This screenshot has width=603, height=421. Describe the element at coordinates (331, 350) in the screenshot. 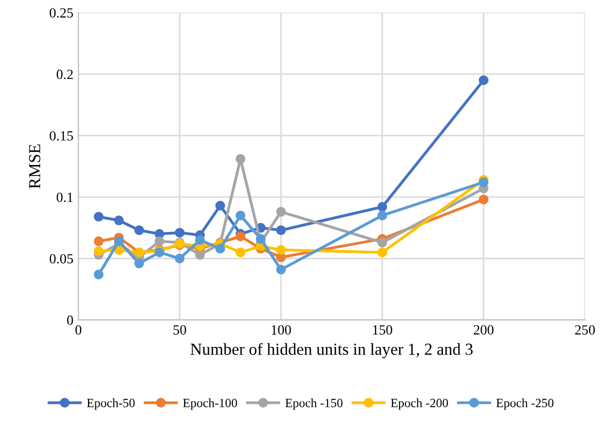

I see `x-axis-title: Number of hidden units in layer 1, 2 and 3` at that location.